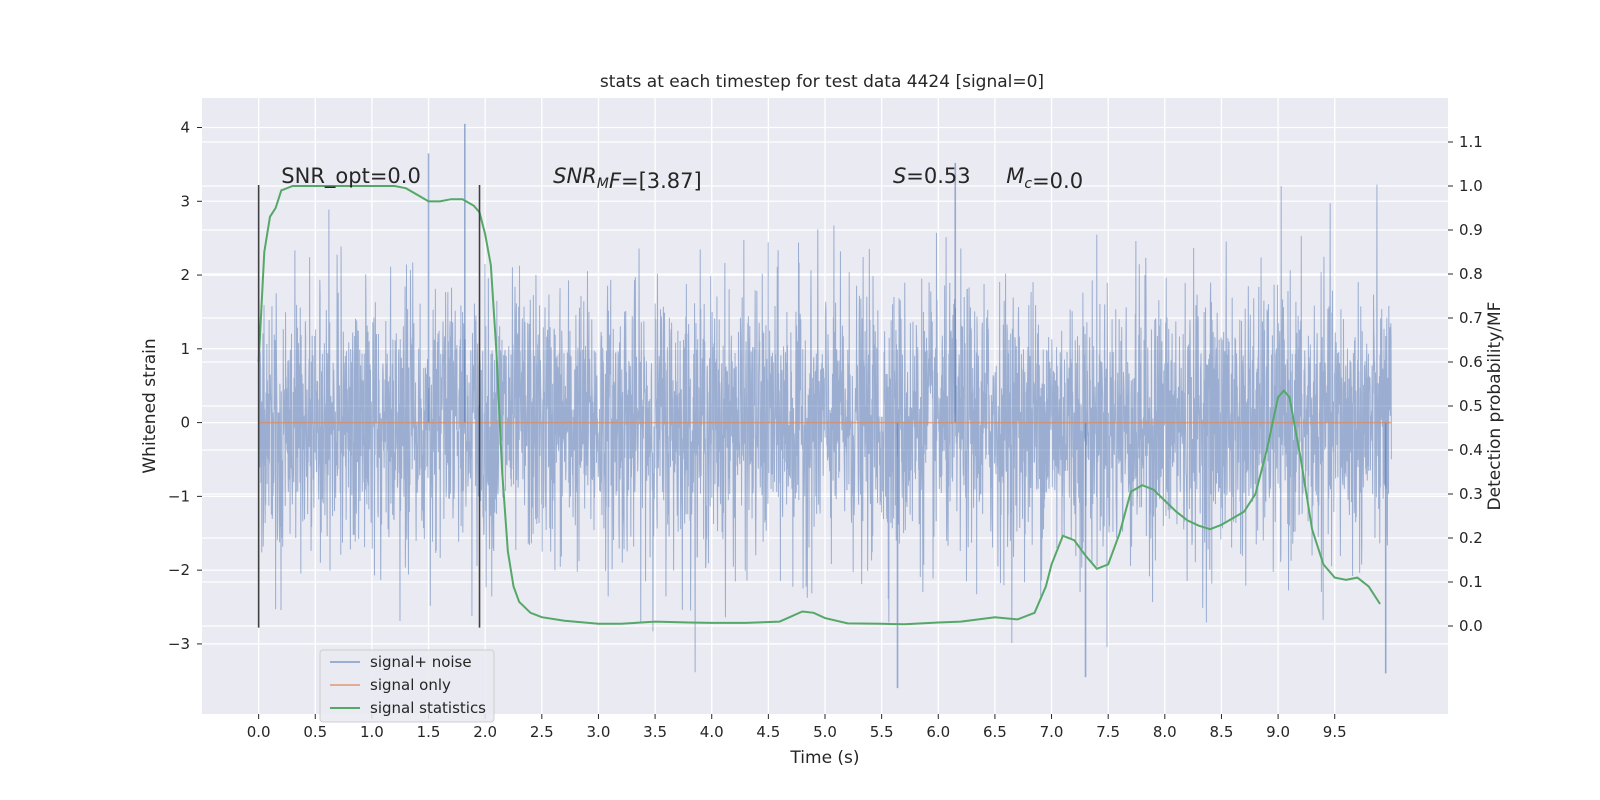 The height and width of the screenshot is (800, 1600). What do you see at coordinates (824, 758) in the screenshot?
I see `x-axis-label: Time (s)` at bounding box center [824, 758].